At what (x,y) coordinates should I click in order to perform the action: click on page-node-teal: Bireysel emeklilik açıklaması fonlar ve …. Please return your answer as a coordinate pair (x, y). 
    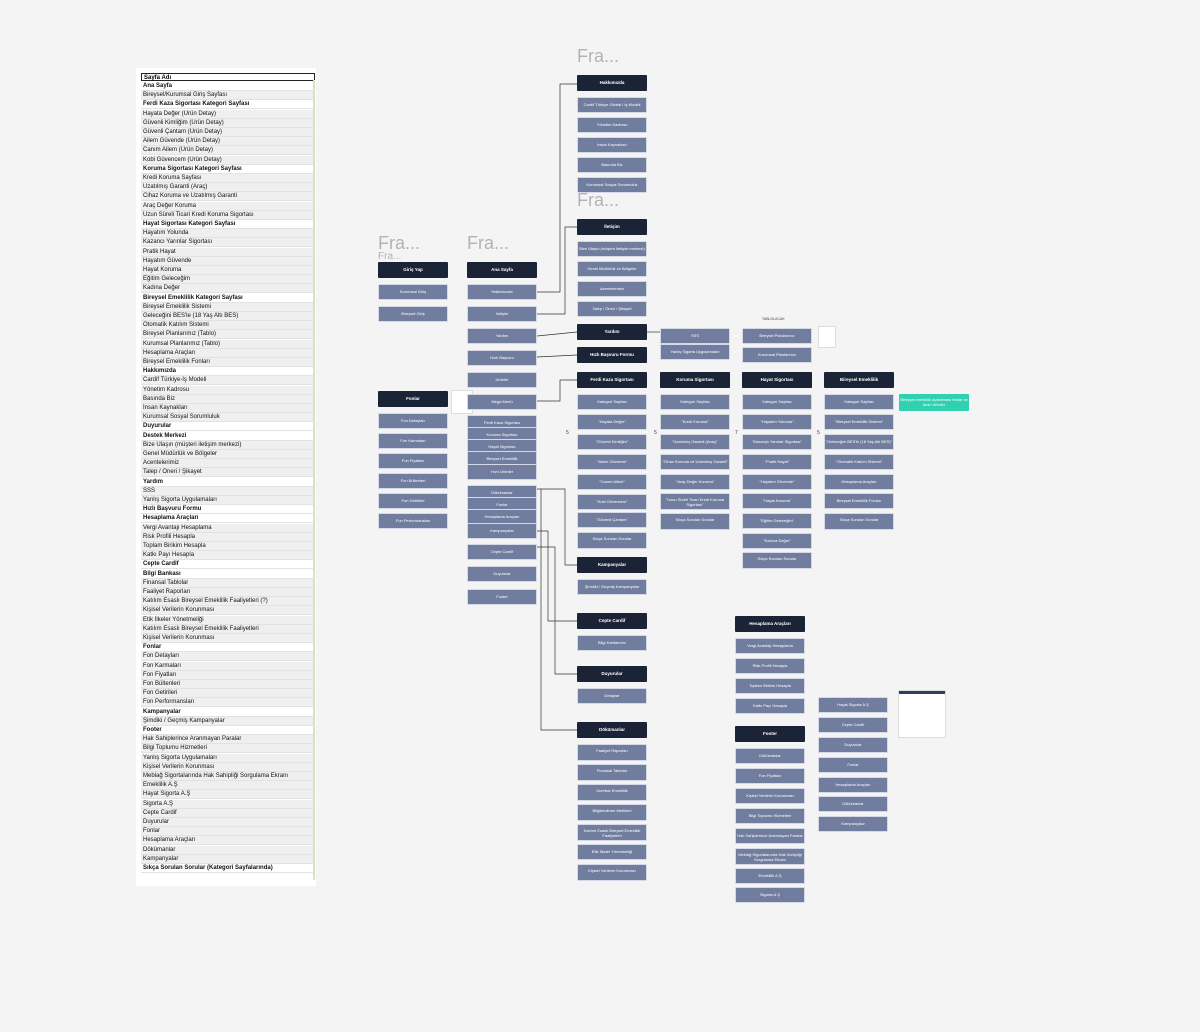
    Looking at the image, I should click on (934, 402).